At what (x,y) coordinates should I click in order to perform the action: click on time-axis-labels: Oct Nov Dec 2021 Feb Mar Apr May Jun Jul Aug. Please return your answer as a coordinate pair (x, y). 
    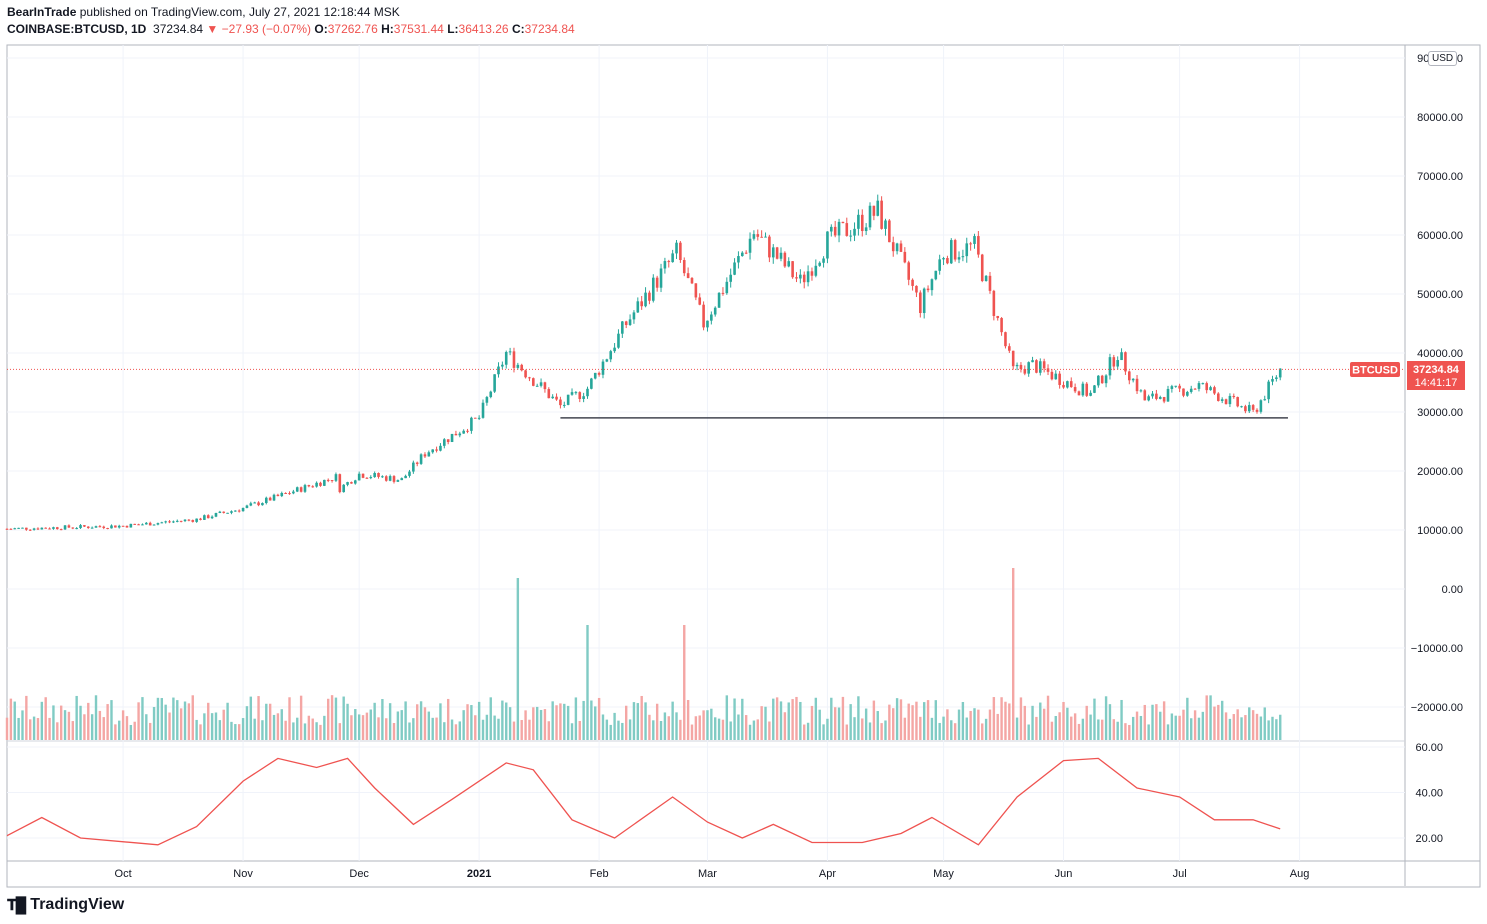
    Looking at the image, I should click on (712, 874).